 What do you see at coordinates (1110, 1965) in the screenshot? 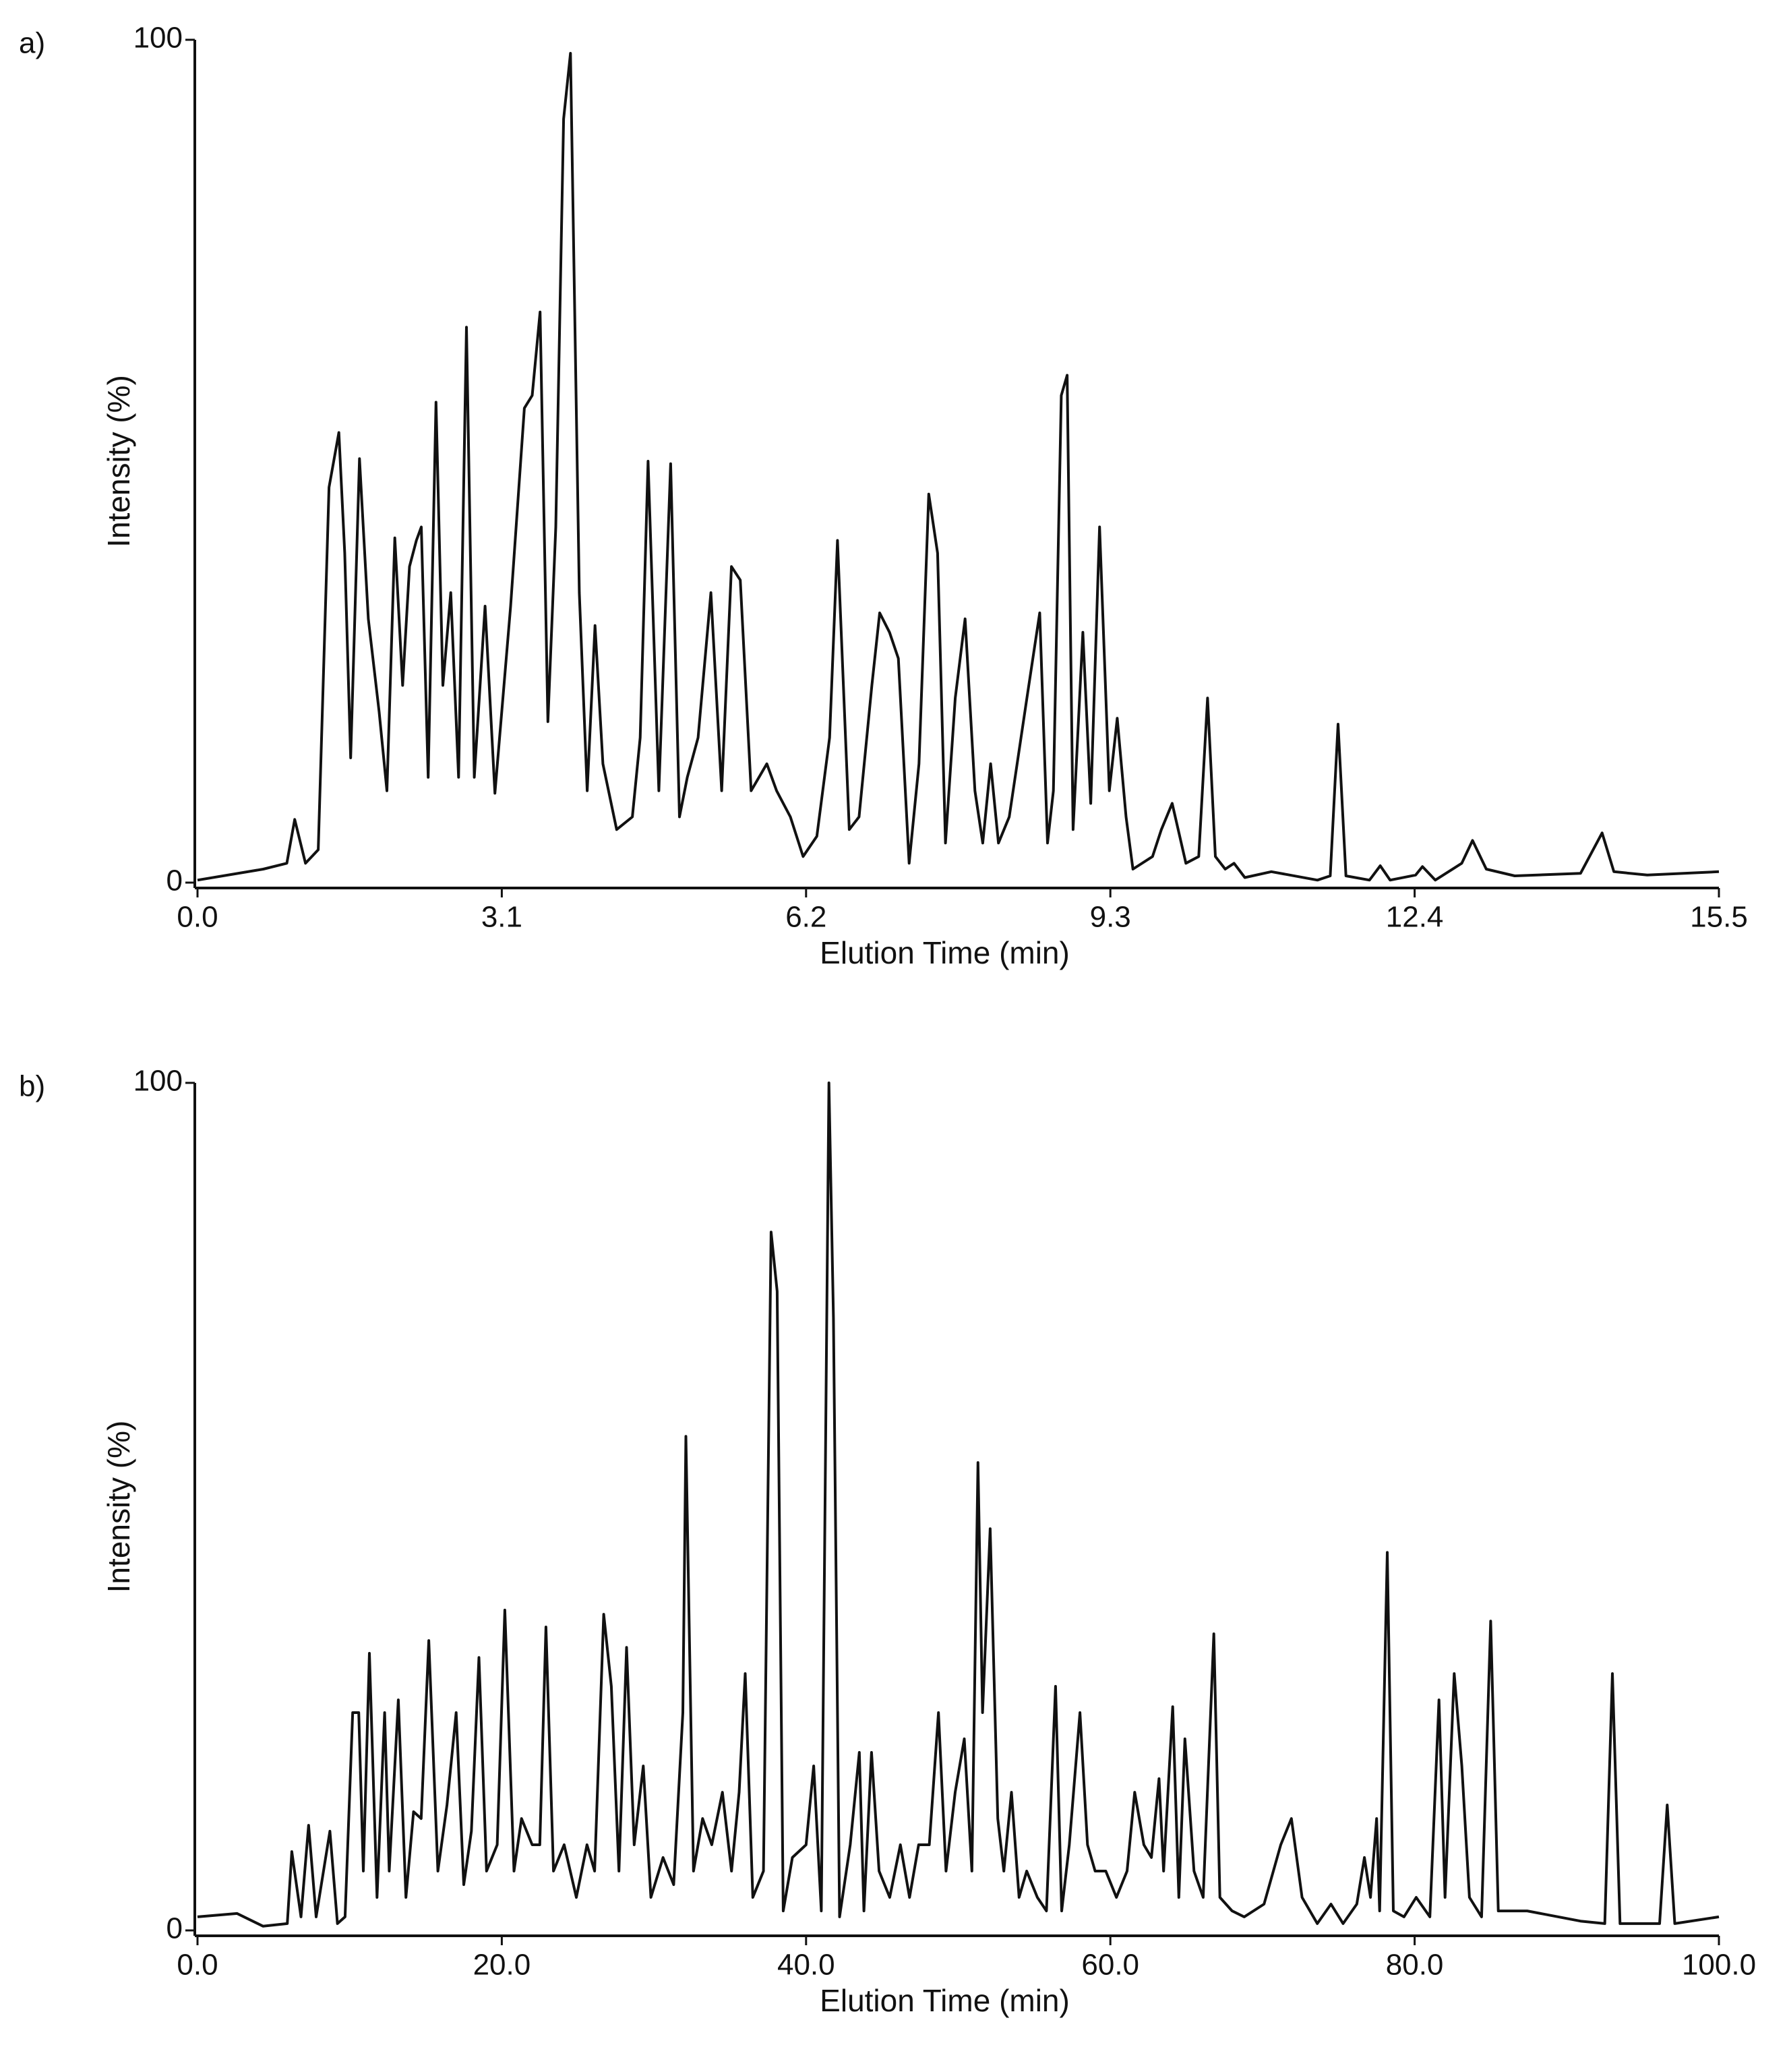
I see `x-tick-label: 60.0` at bounding box center [1110, 1965].